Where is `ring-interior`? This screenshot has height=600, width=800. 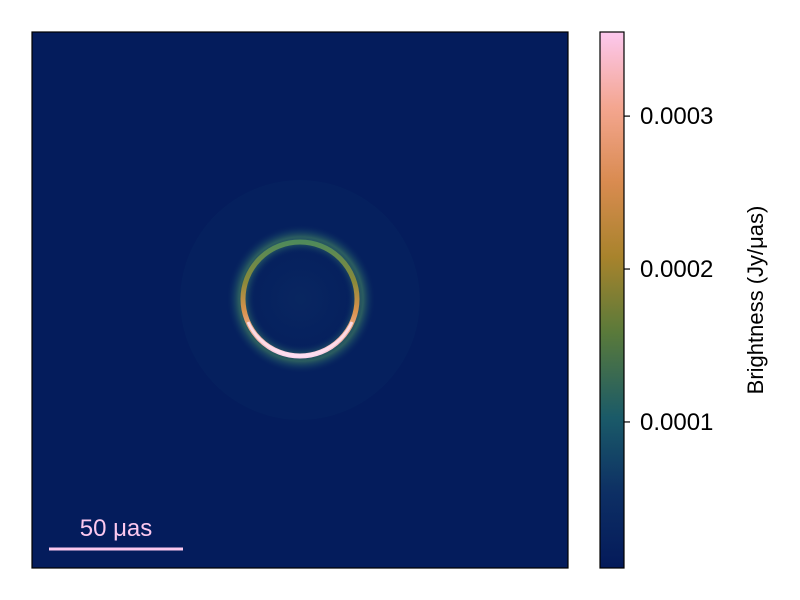 ring-interior is located at coordinates (300, 299).